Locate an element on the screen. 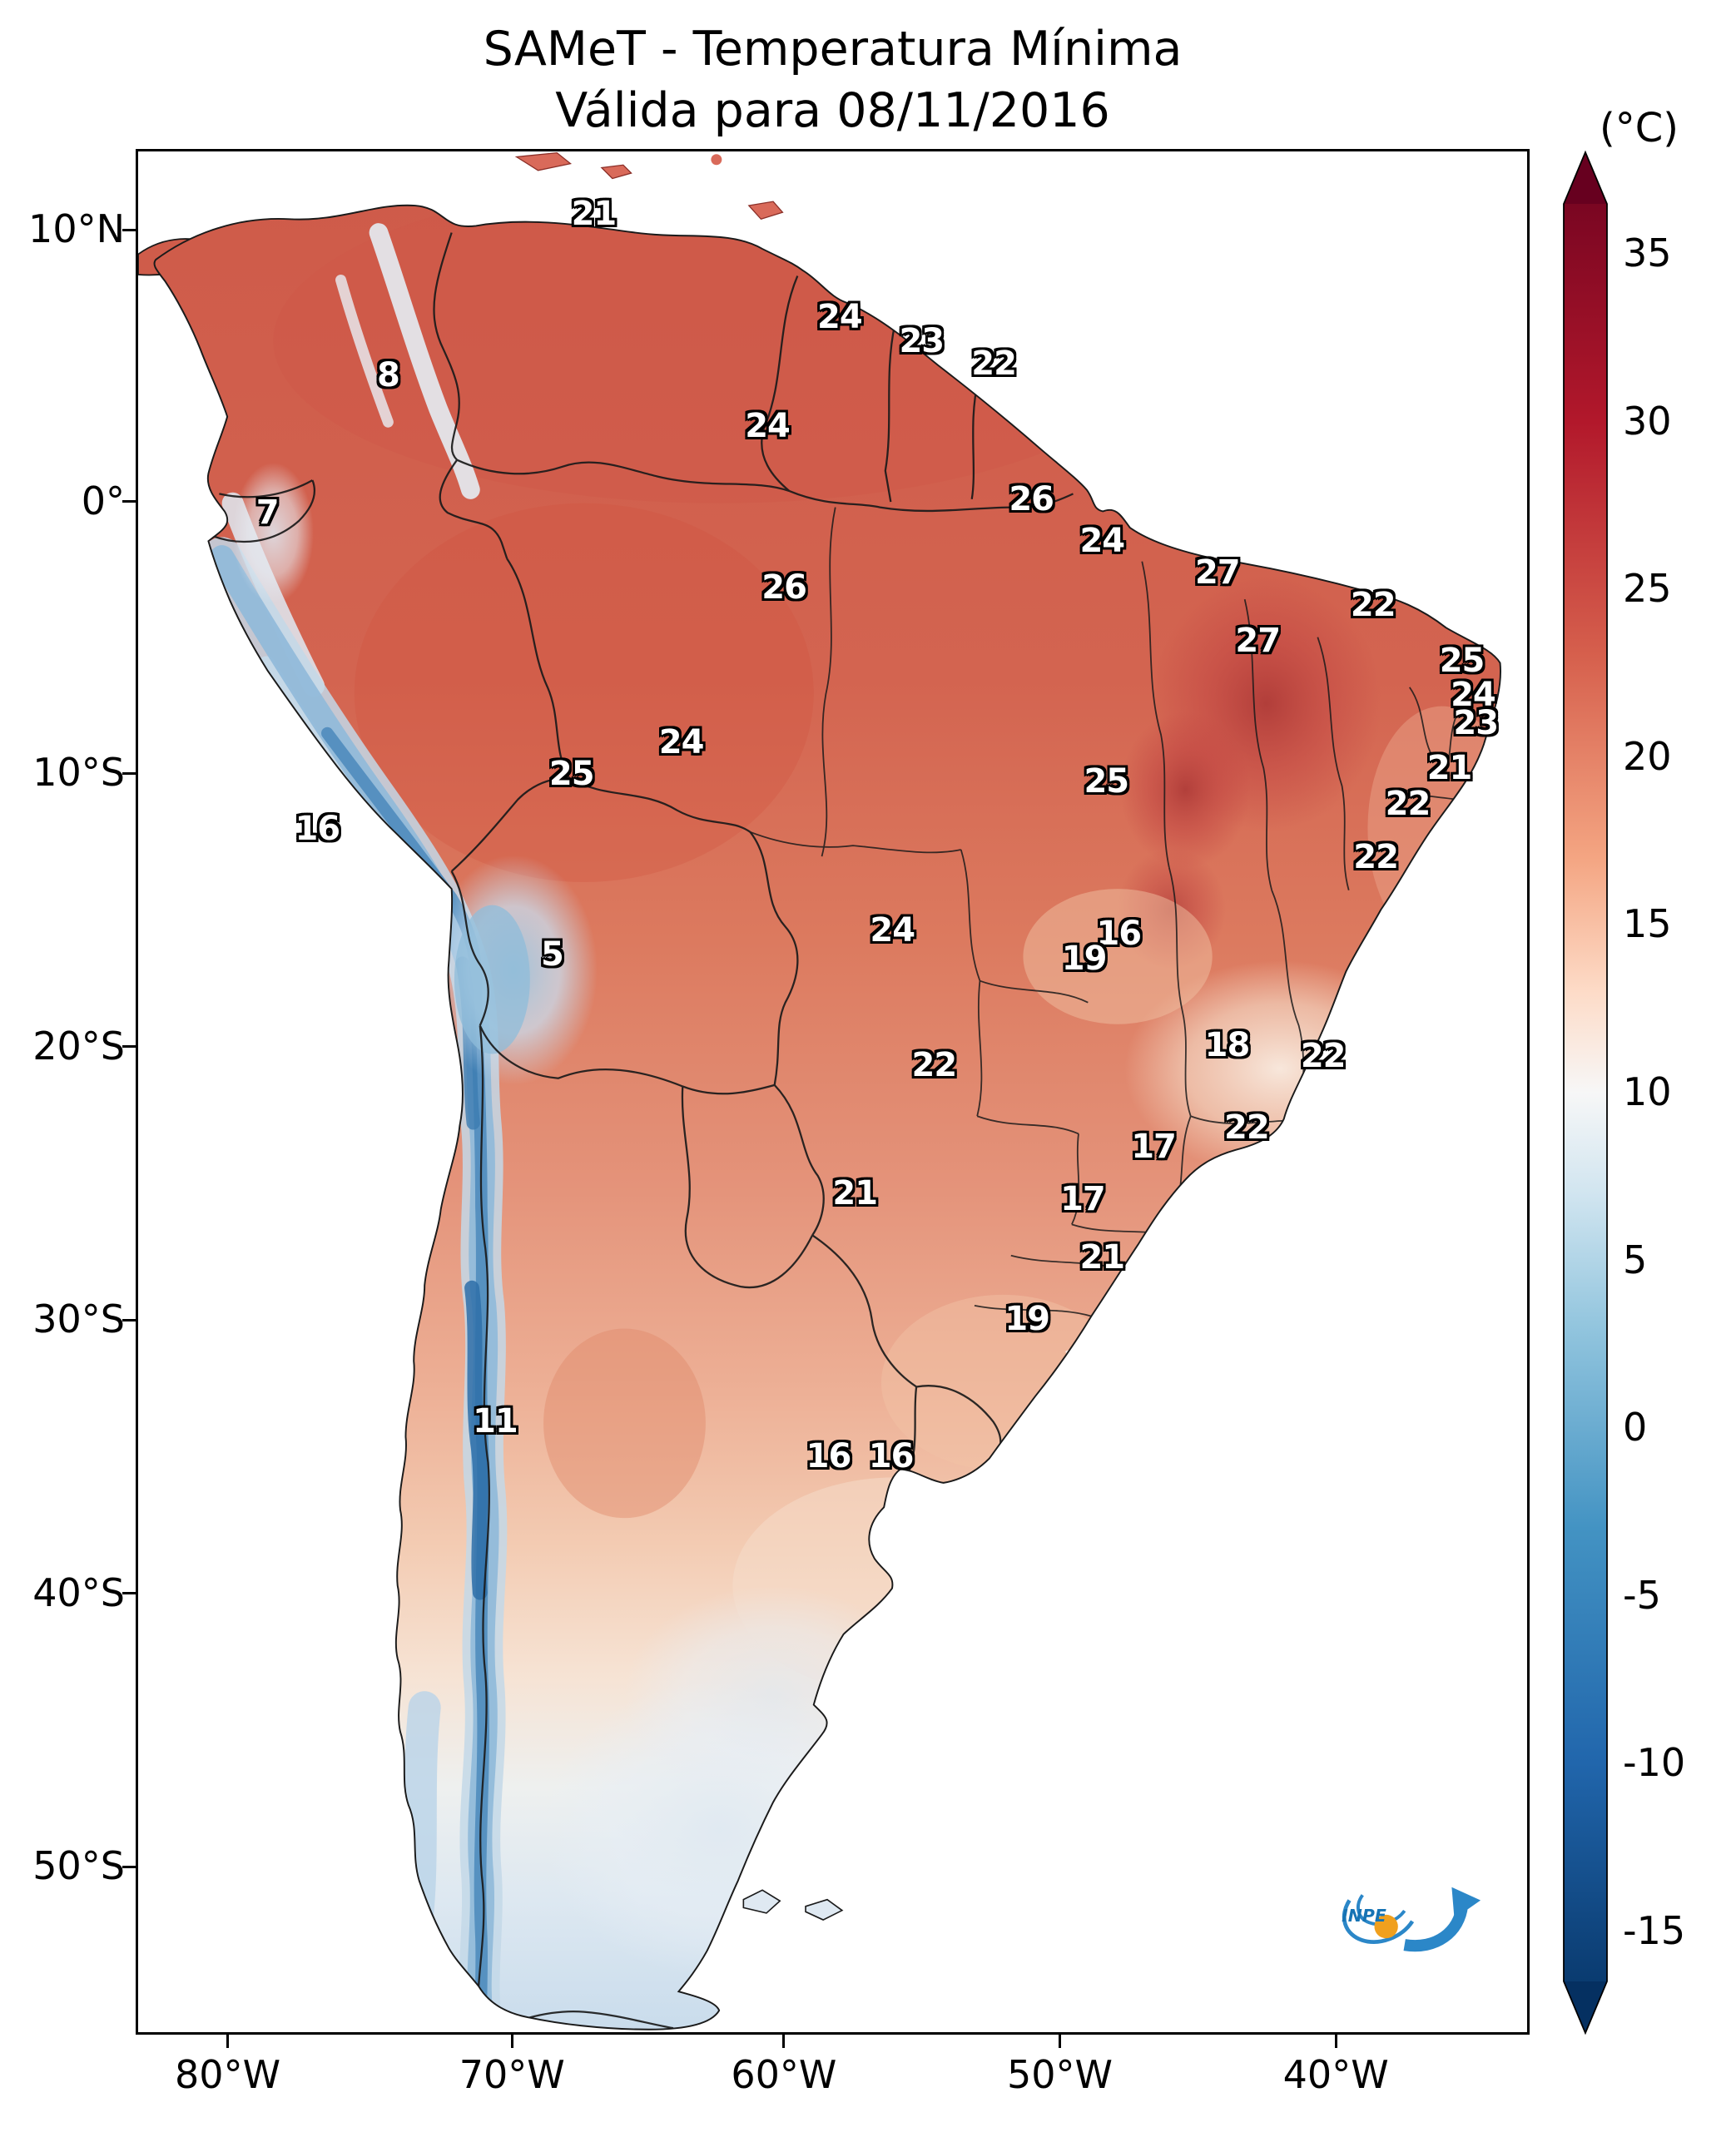 The width and height of the screenshot is (1736, 2152). colorbar-tick-label: -15 is located at coordinates (1654, 1930).